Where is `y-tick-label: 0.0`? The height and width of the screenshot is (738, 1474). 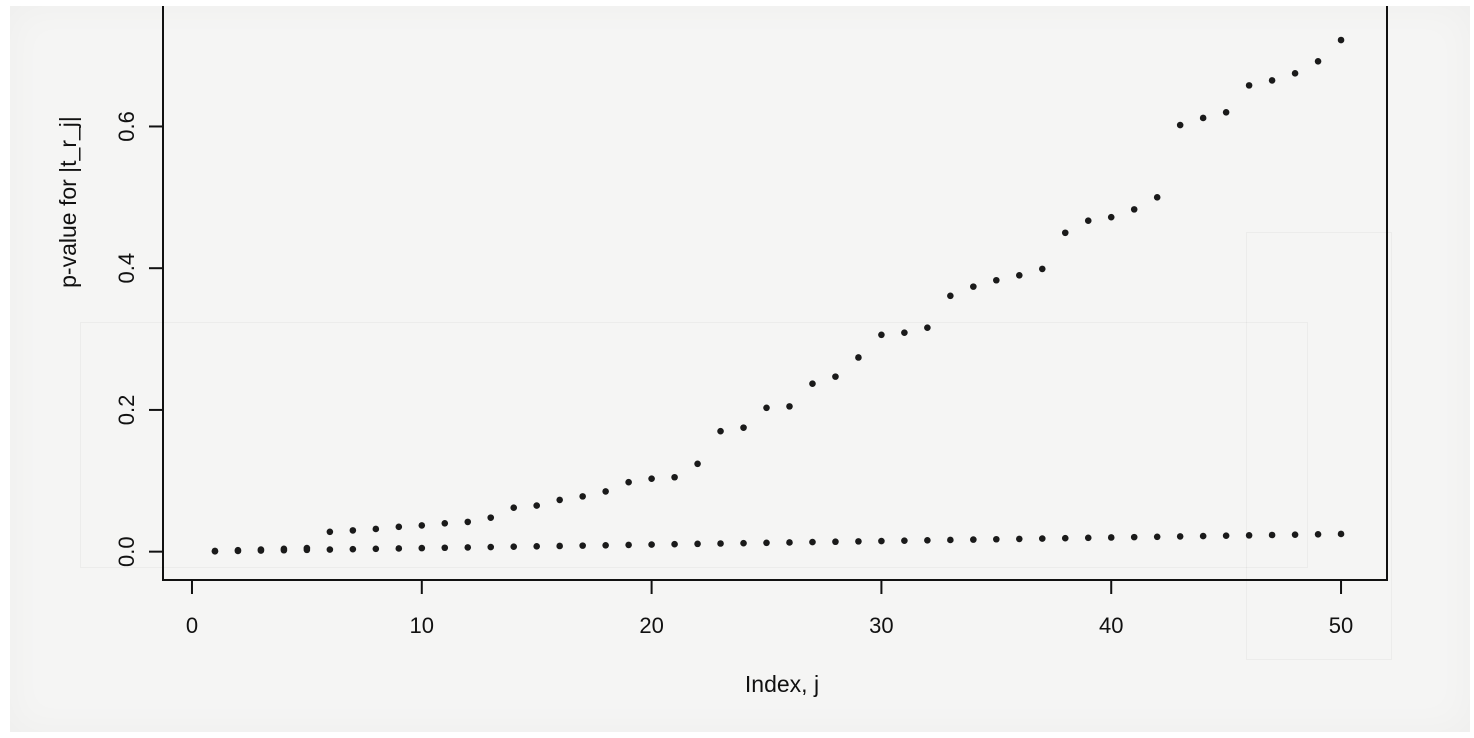 y-tick-label: 0.0 is located at coordinates (126, 551).